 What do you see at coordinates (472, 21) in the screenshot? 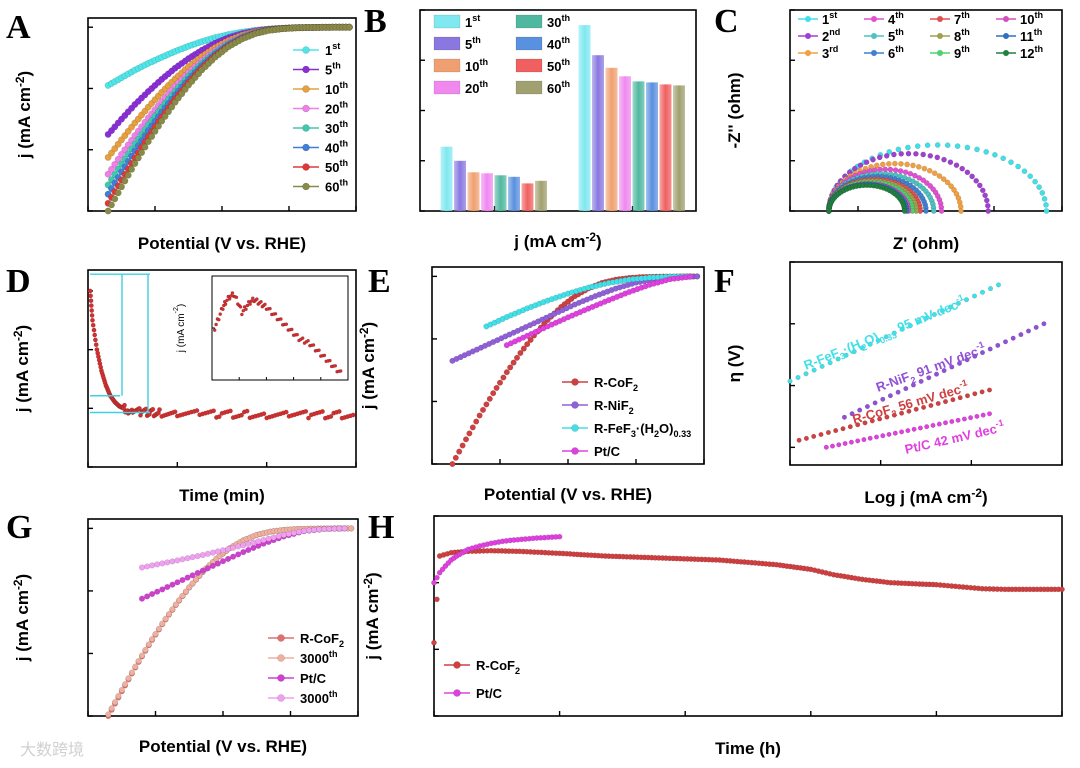
I see `legend-b-1st: 1st​` at bounding box center [472, 21].